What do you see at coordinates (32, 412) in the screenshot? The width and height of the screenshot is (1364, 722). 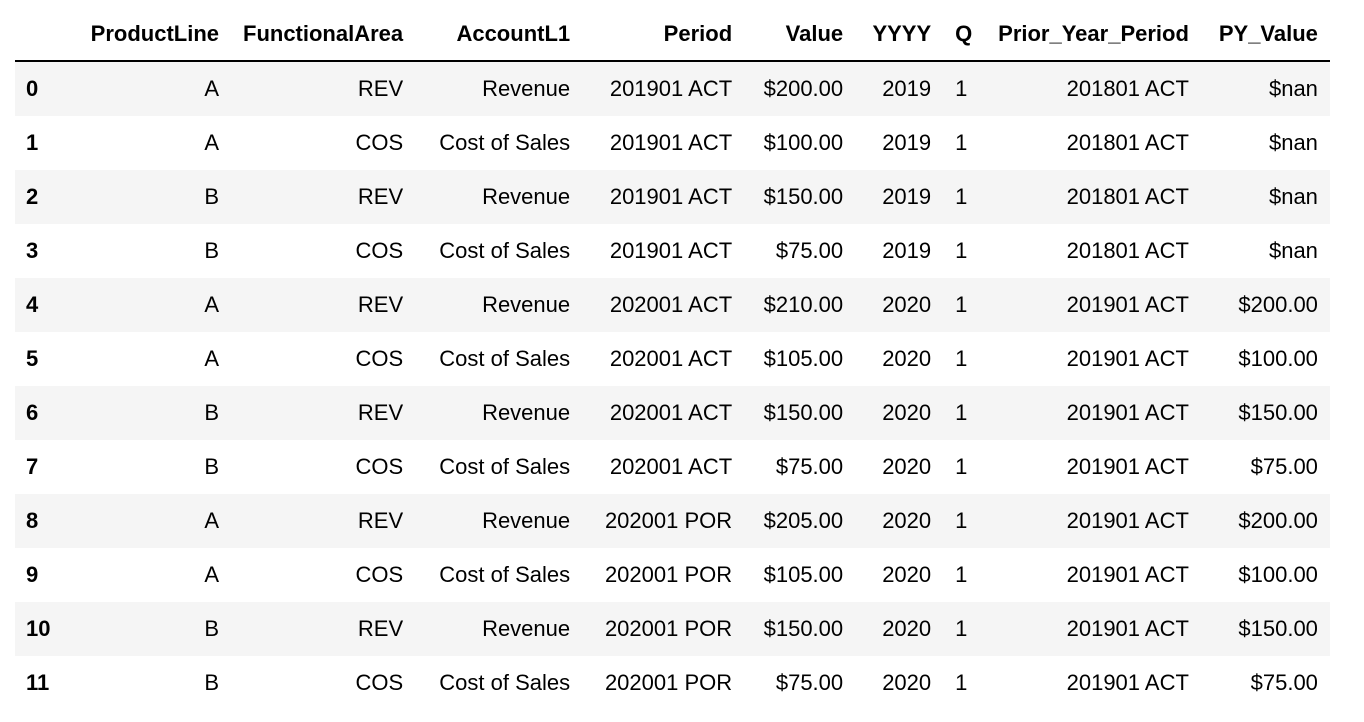 I see `row-index: 6` at bounding box center [32, 412].